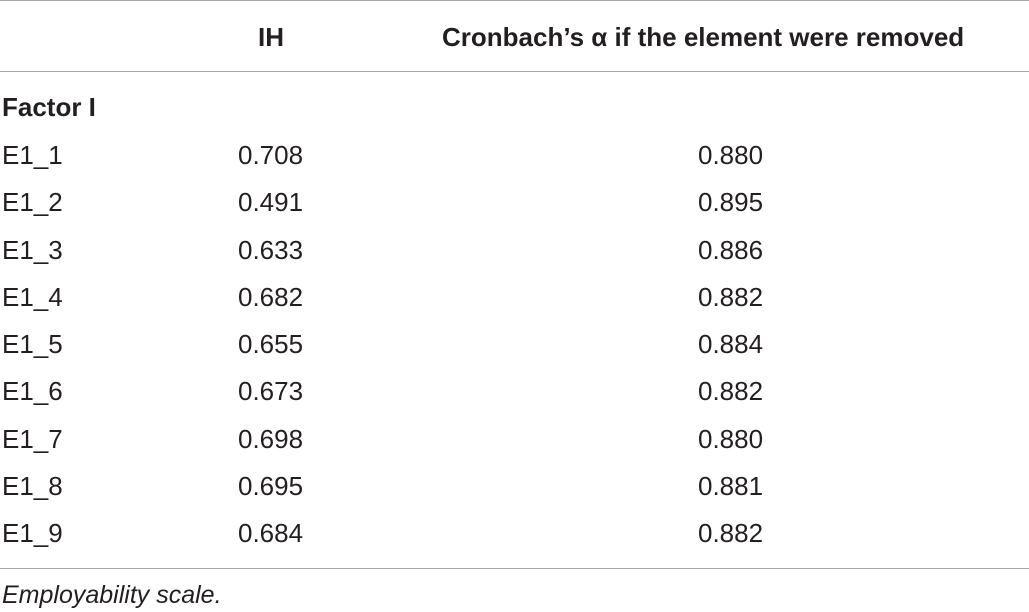  What do you see at coordinates (703, 37) in the screenshot?
I see `header-cronbach-alpha: Cronbach’s α if the element were removed` at bounding box center [703, 37].